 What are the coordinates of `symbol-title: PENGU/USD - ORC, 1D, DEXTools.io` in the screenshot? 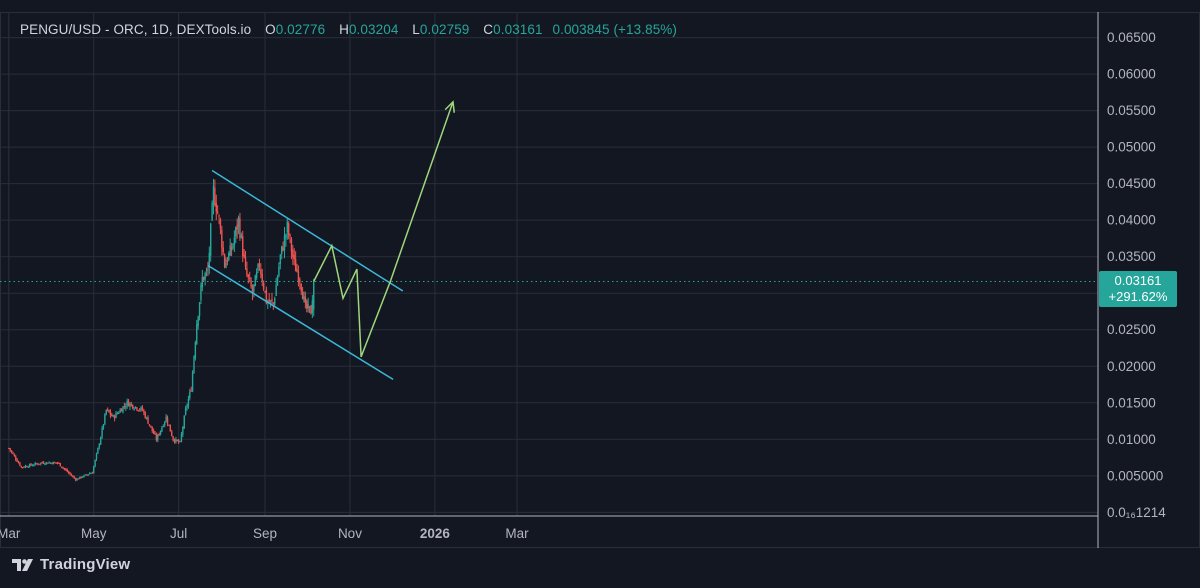 It's located at (136, 29).